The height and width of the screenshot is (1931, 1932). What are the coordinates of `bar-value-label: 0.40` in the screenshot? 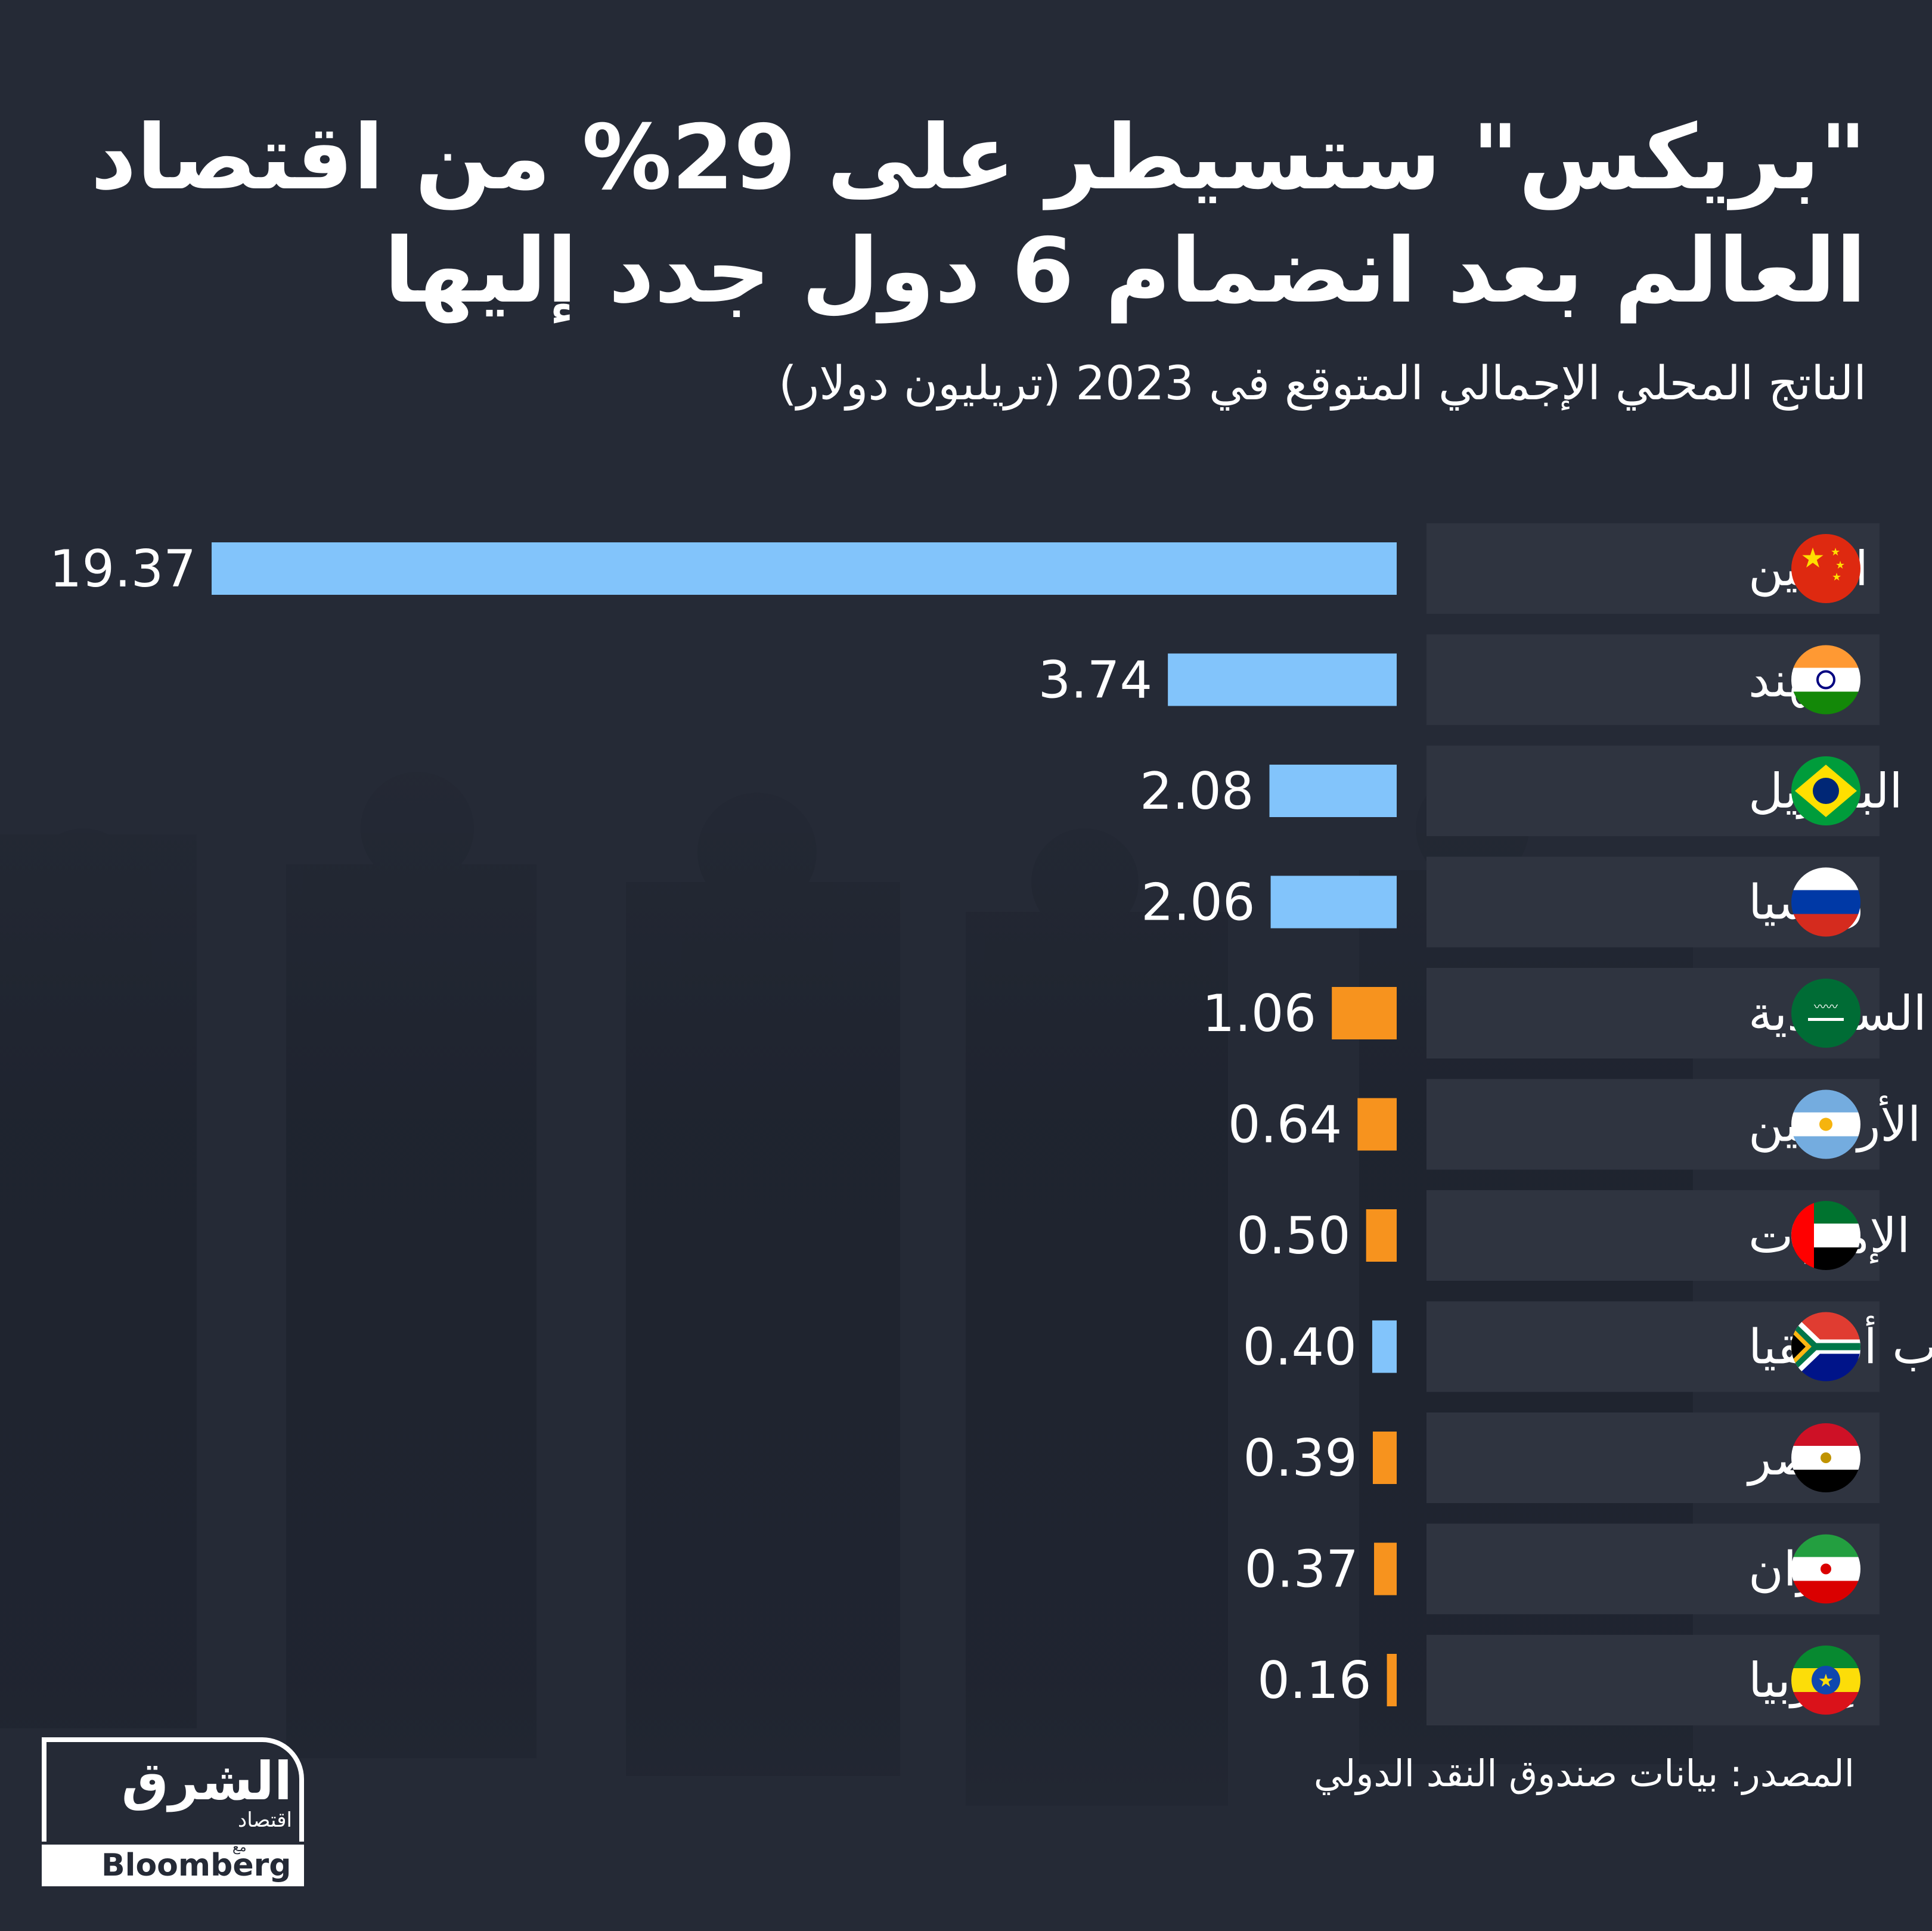 It's located at (1299, 1347).